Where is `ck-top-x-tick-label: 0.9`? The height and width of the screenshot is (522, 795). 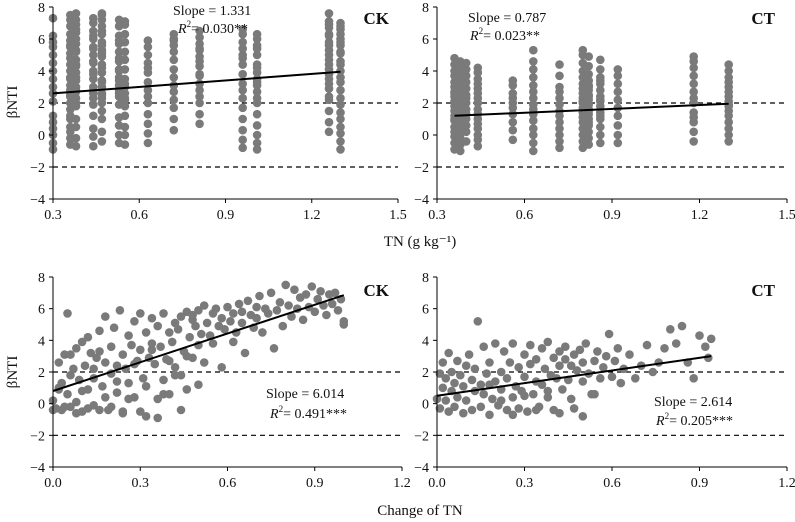 ck-top-x-tick-label: 0.9 is located at coordinates (226, 215).